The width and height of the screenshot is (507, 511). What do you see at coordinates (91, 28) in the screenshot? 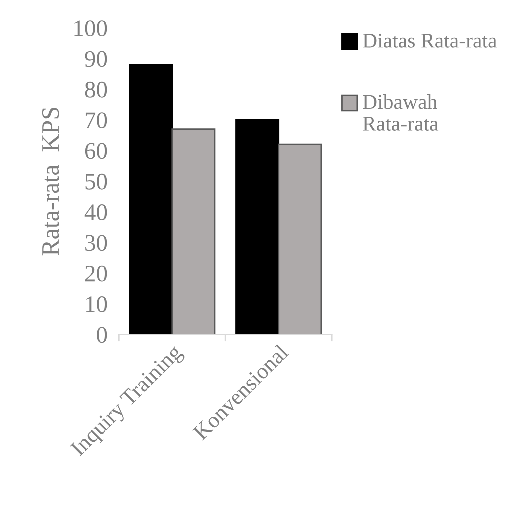
I see `y-tick-label: 100` at bounding box center [91, 28].